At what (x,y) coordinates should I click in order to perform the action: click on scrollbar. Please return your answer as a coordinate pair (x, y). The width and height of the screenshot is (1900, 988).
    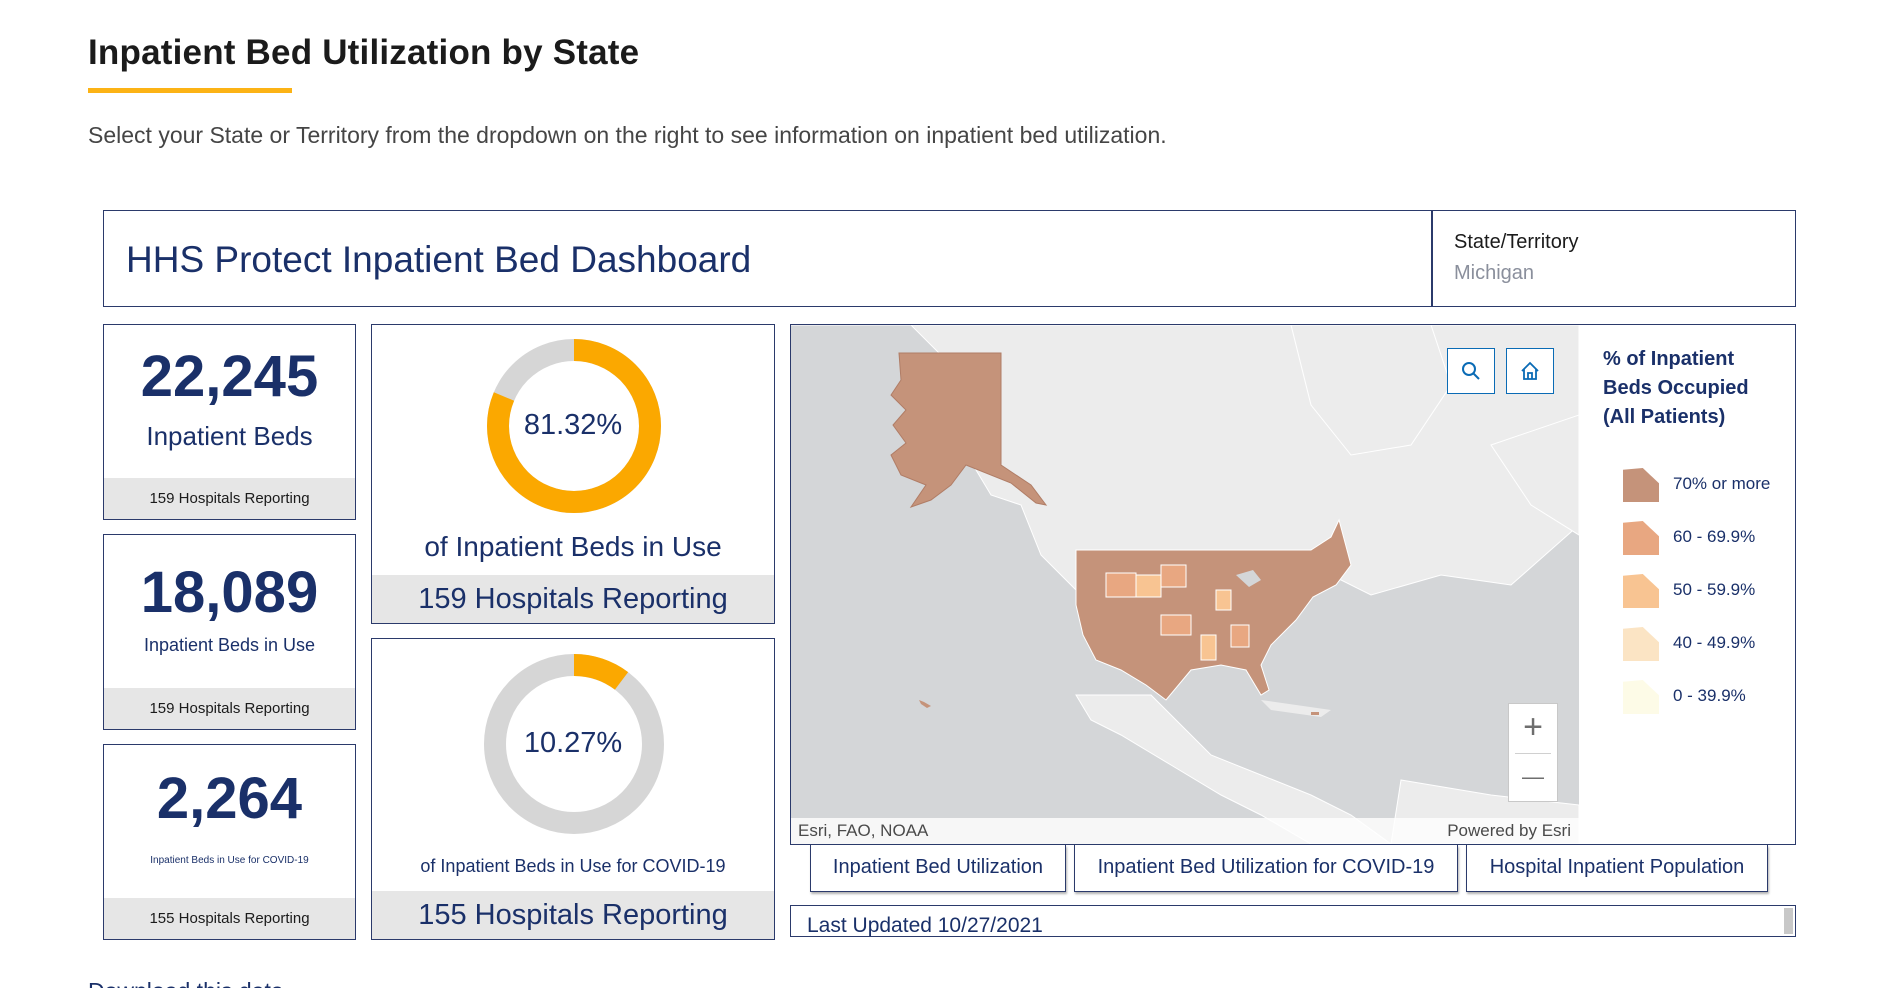
    Looking at the image, I should click on (1788, 921).